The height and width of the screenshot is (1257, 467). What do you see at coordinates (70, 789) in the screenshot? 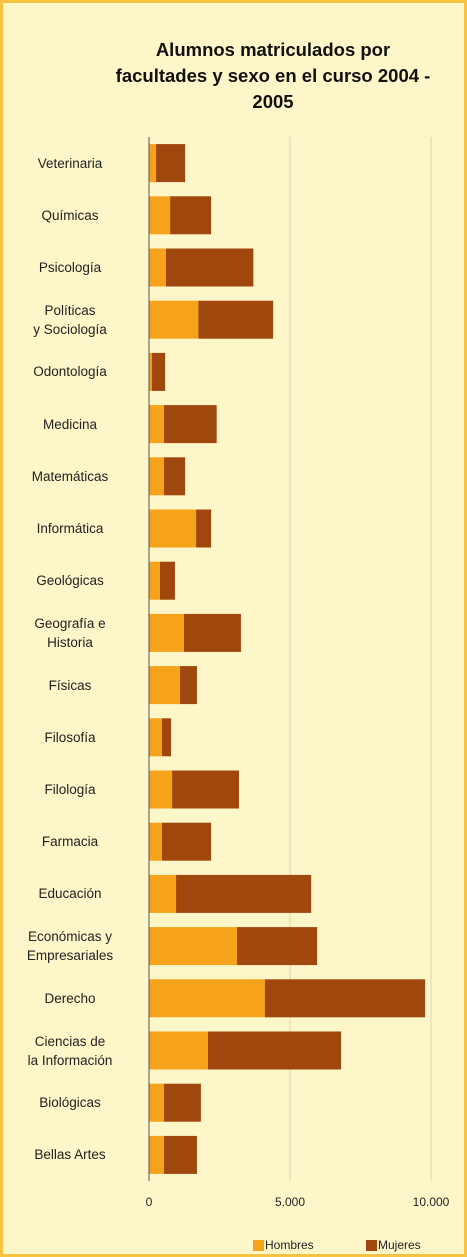
I see `y-tick-label: Filología` at bounding box center [70, 789].